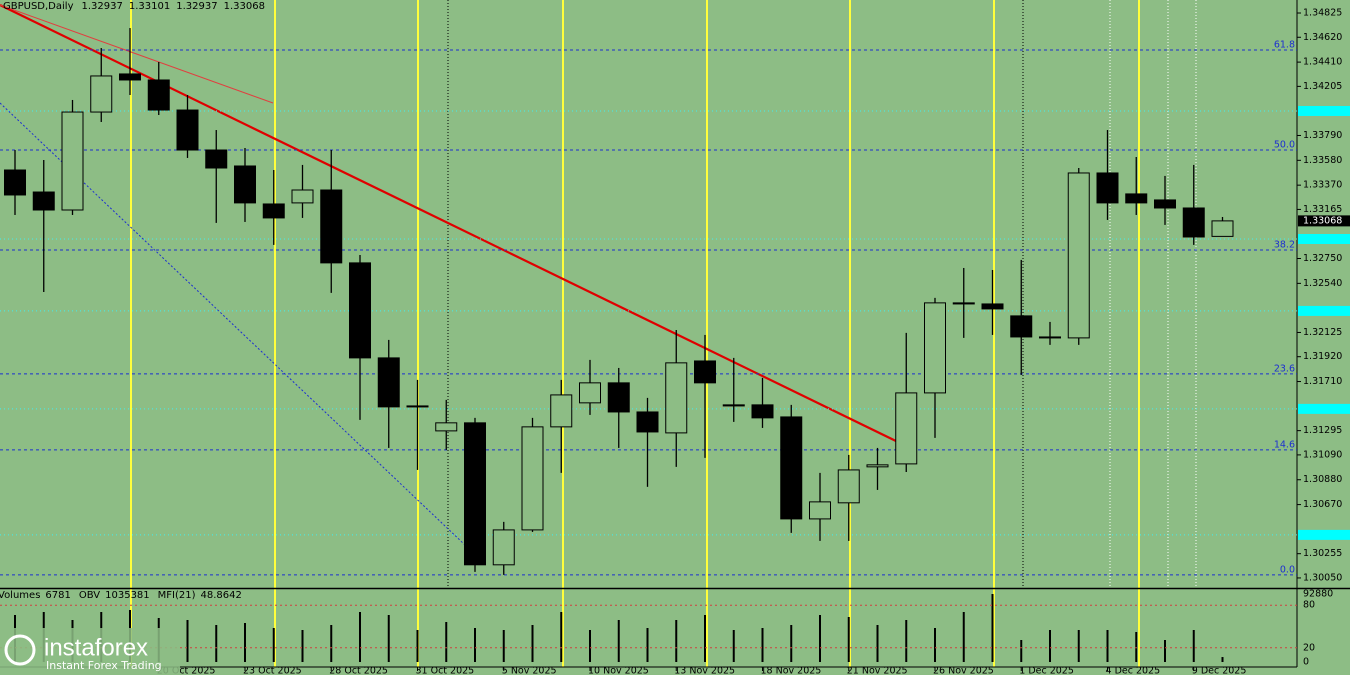 The height and width of the screenshot is (675, 1350). Describe the element at coordinates (1322, 504) in the screenshot. I see `y-tick-label: 1.30670` at that location.